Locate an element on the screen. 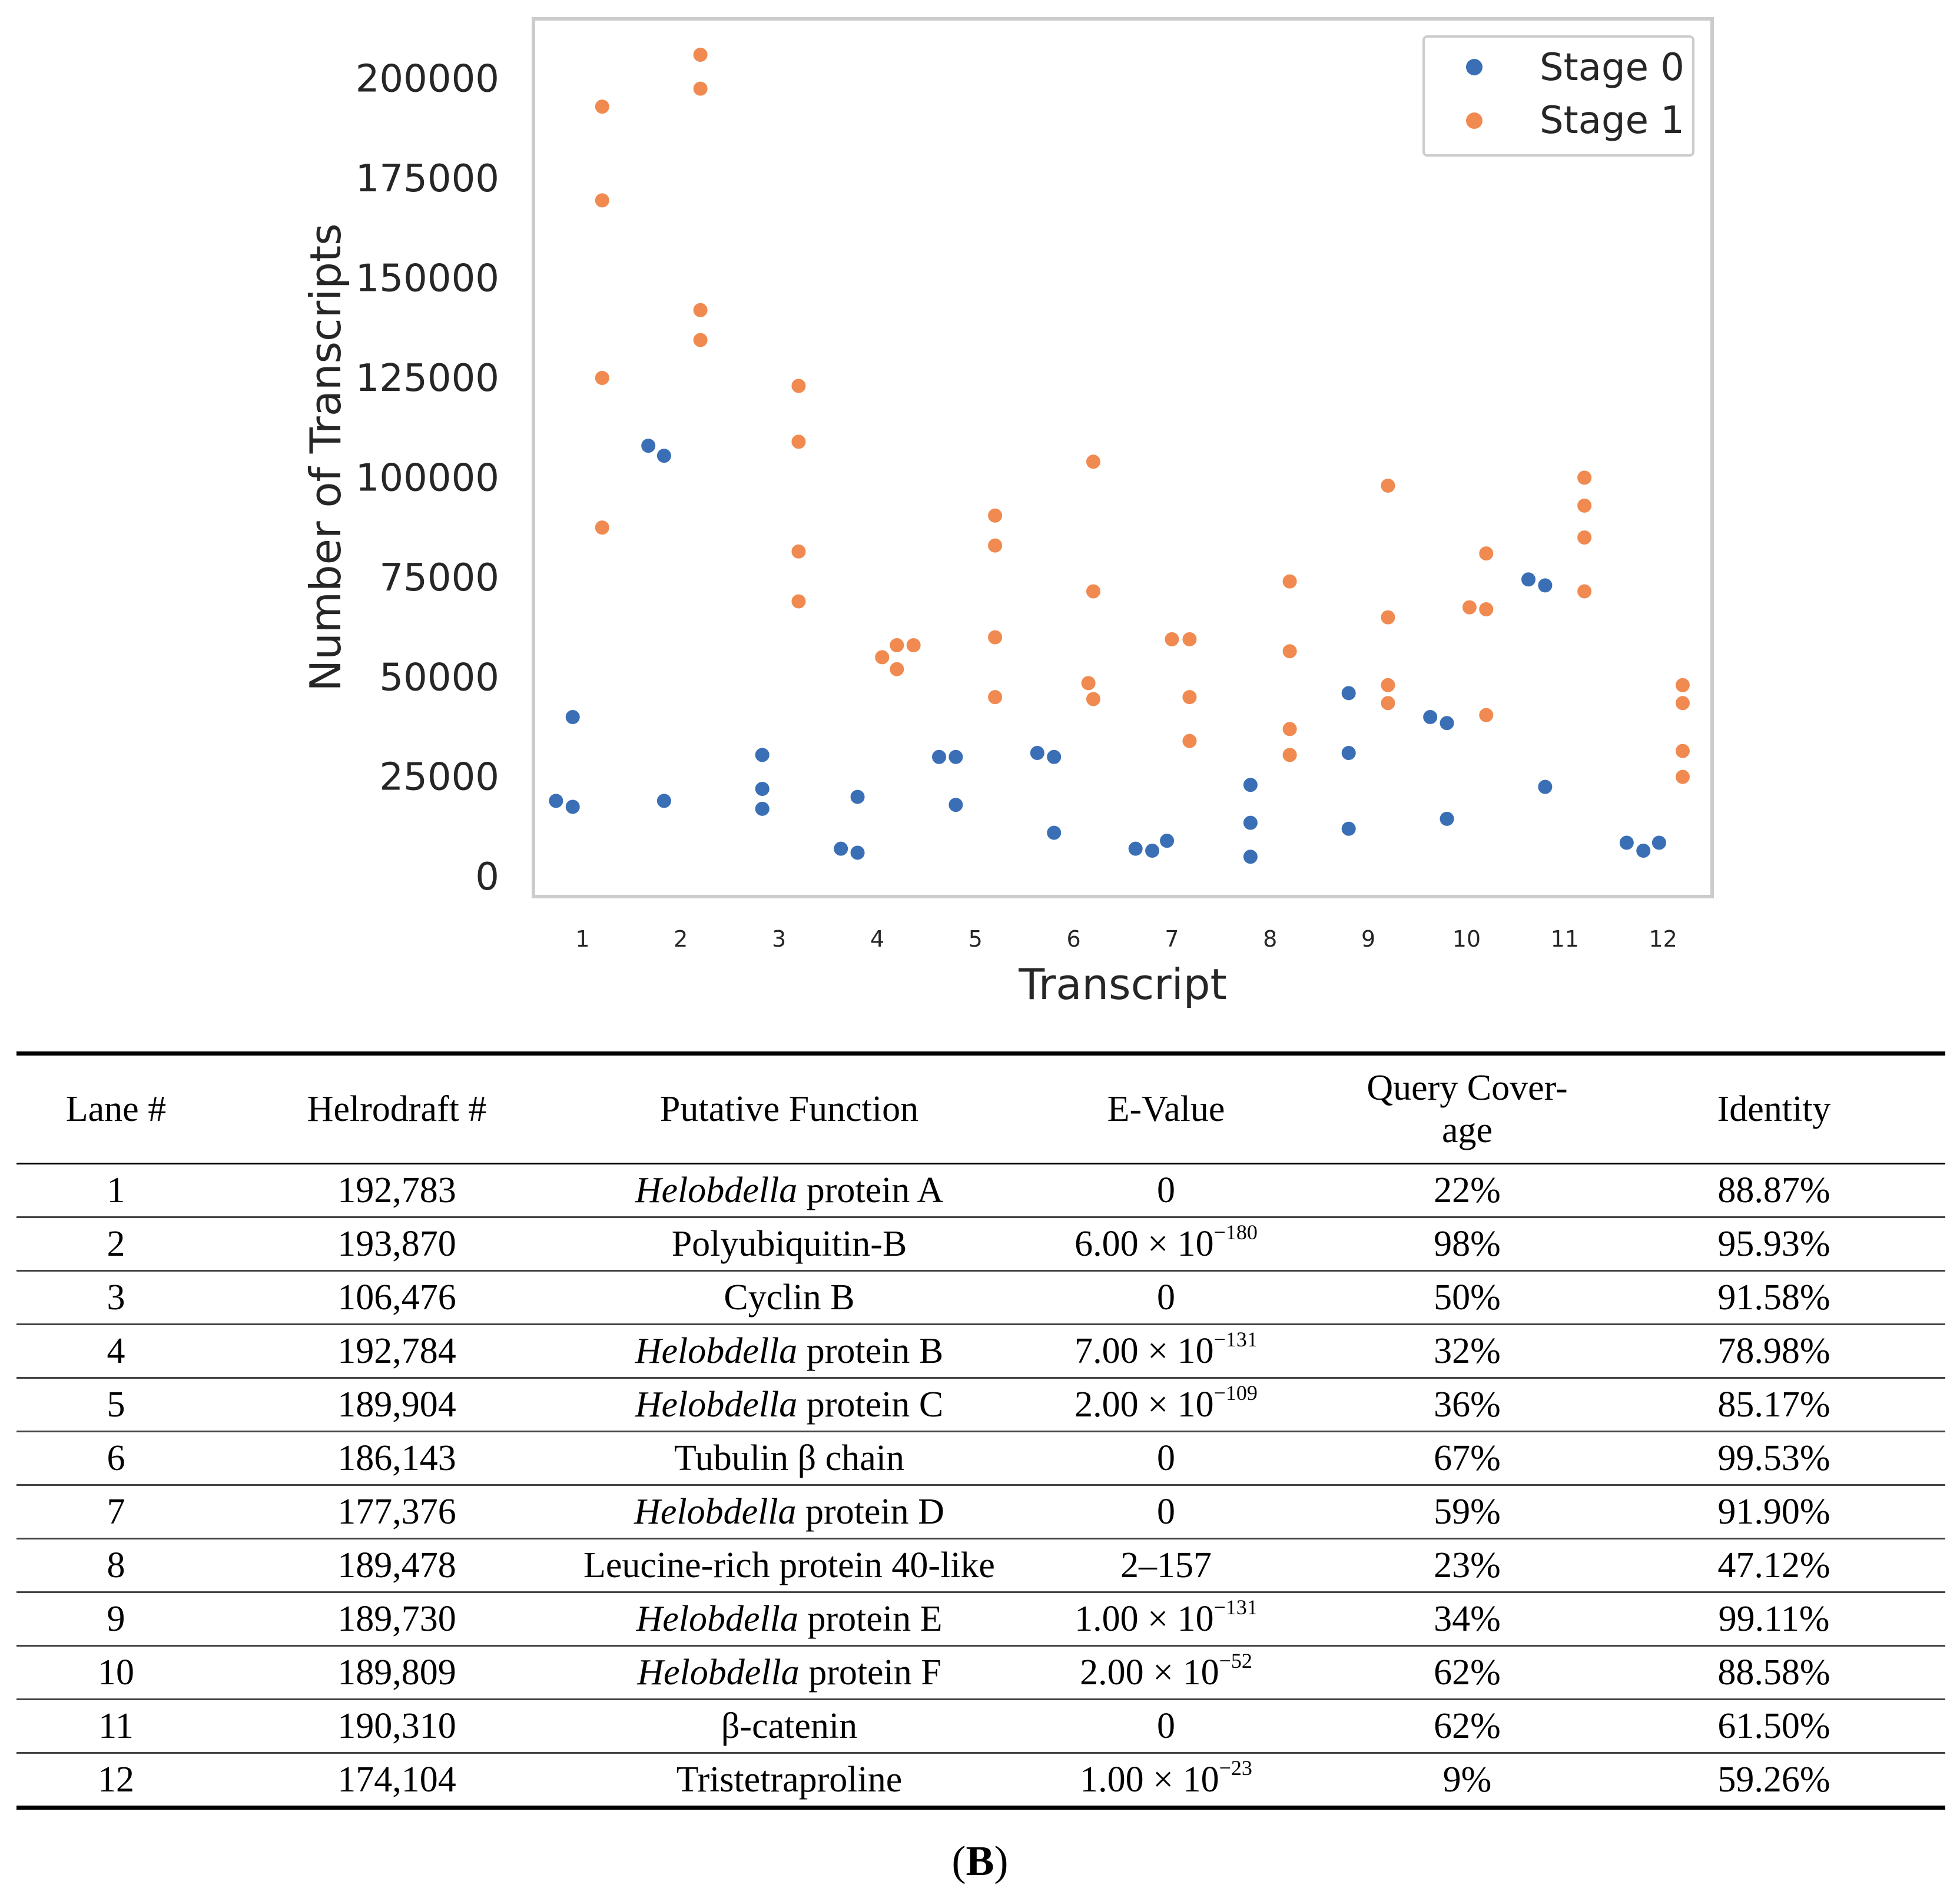 The width and height of the screenshot is (1960, 1898). cell-e-value: 1.00 × 10−23 is located at coordinates (1166, 1781).